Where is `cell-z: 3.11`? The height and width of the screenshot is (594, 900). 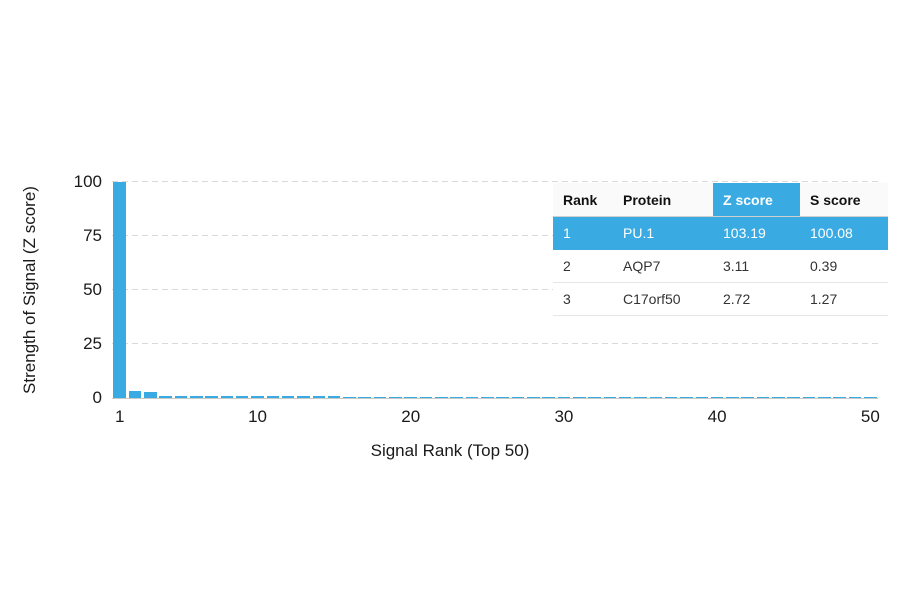
cell-z: 3.11 is located at coordinates (736, 266).